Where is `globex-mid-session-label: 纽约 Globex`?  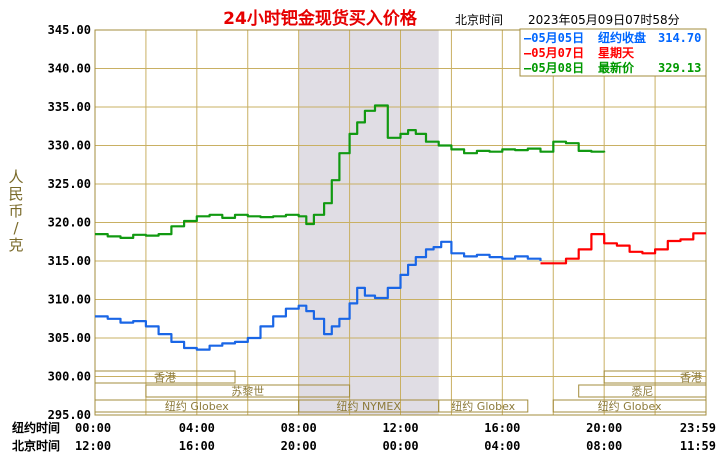 globex-mid-session-label: 纽约 Globex is located at coordinates (483, 406).